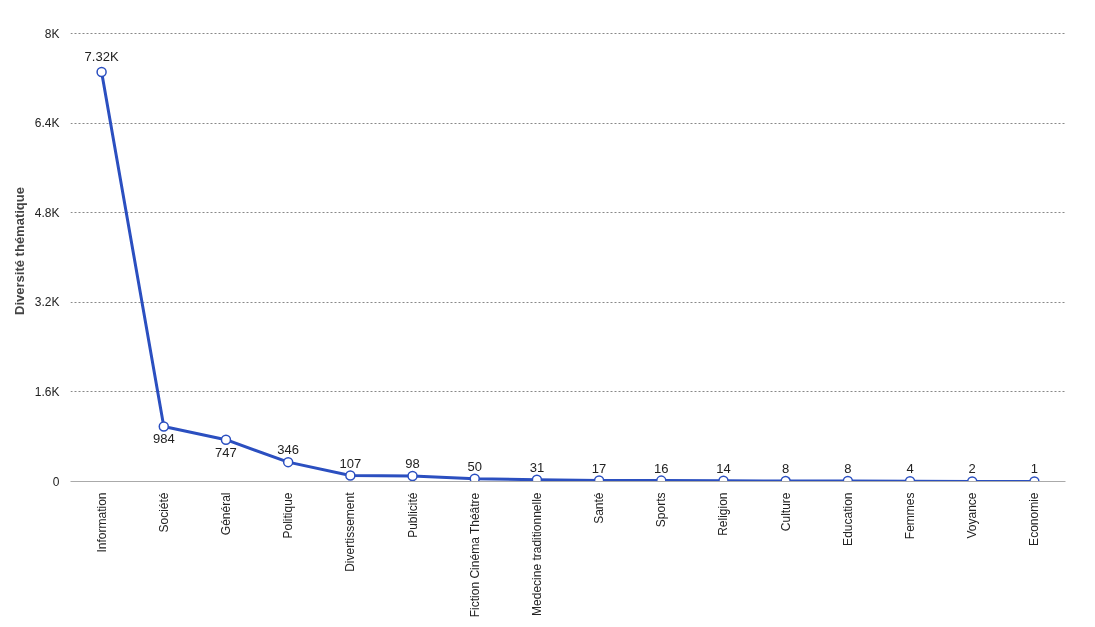 This screenshot has height=627, width=1095. What do you see at coordinates (47, 391) in the screenshot?
I see `y-tick-label: 1.6K` at bounding box center [47, 391].